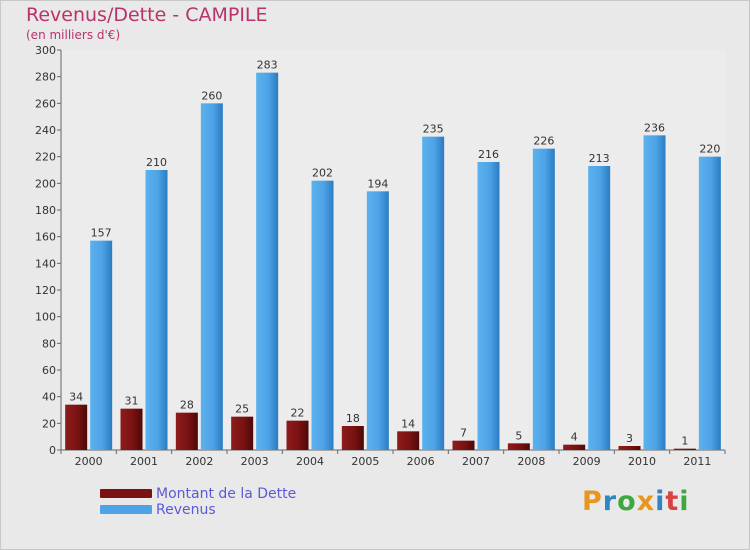 This screenshot has height=550, width=750. I want to click on chart-title: Revenus/Dette - CAMPILE, so click(147, 15).